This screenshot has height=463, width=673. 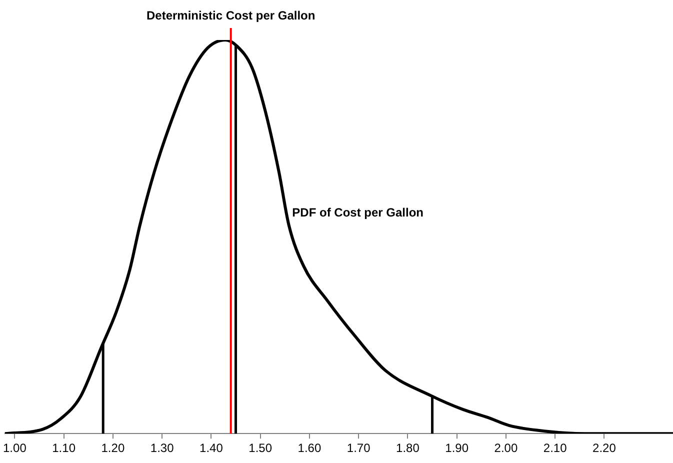 I want to click on x-tick-label: 1.90, so click(x=457, y=448).